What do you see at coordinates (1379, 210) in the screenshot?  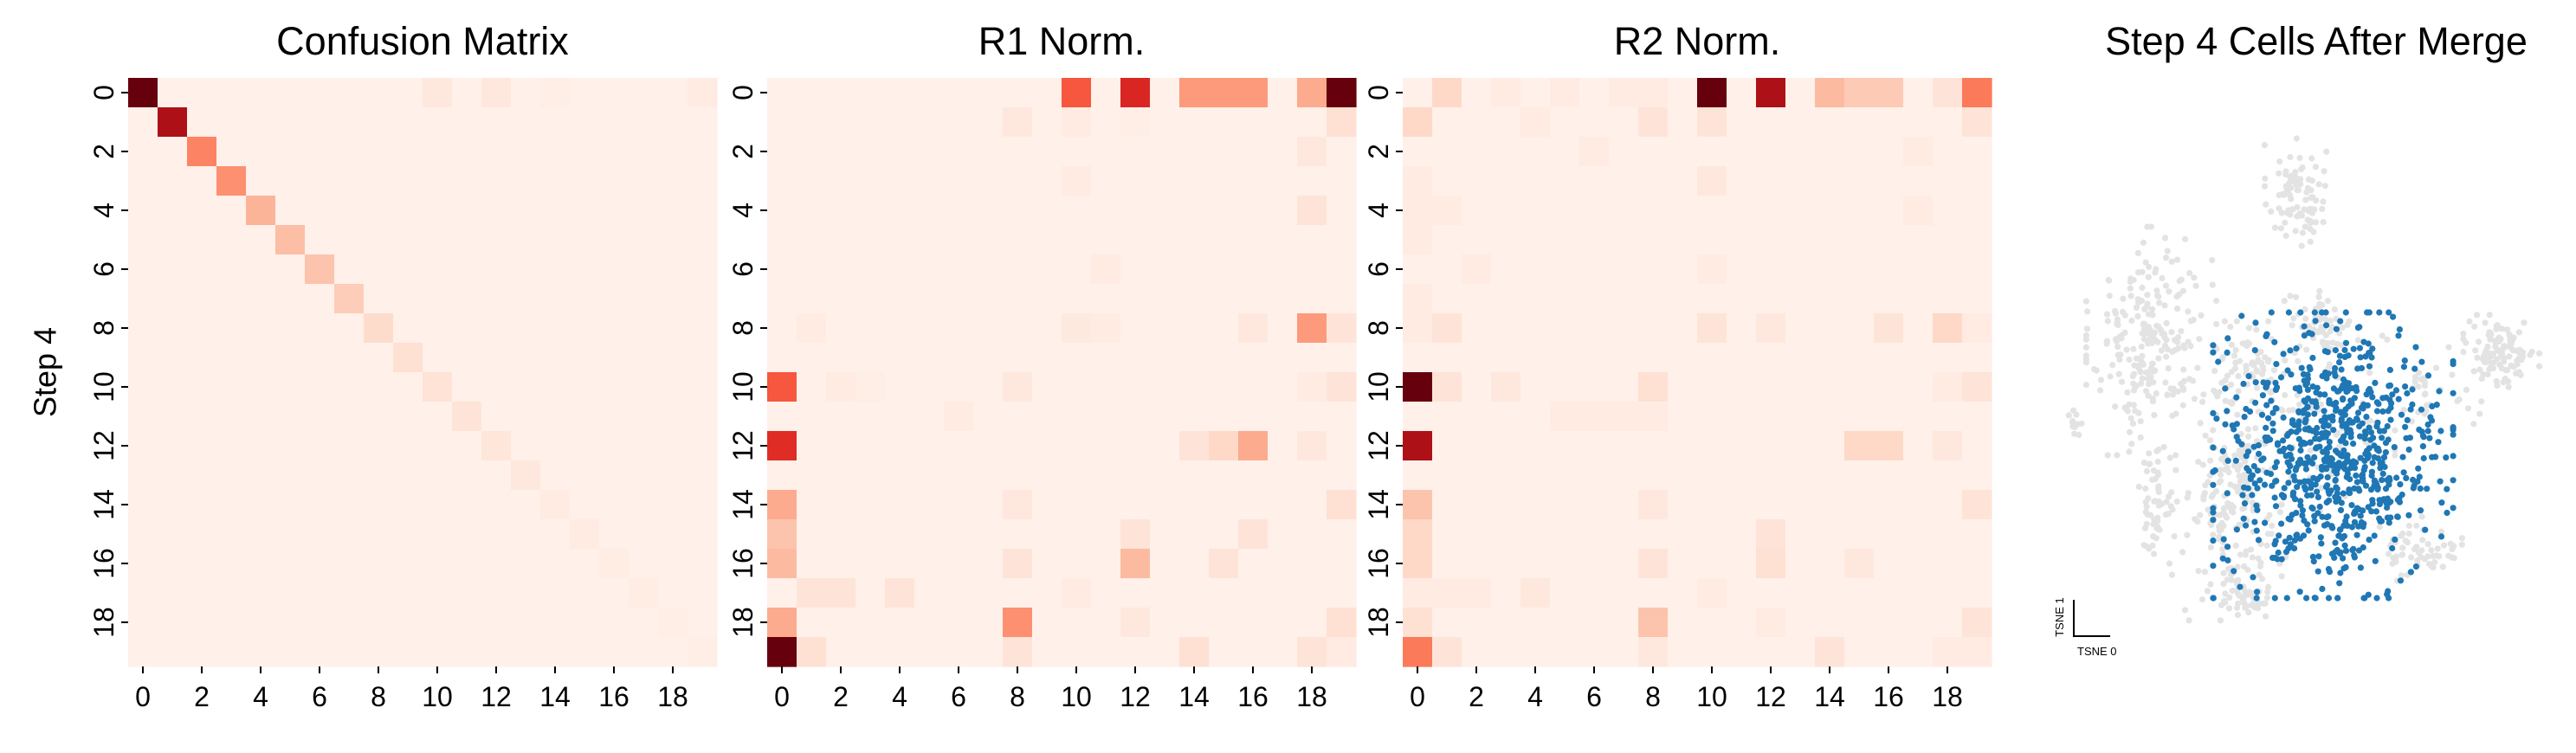 I see `y-tick-label: 4` at bounding box center [1379, 210].